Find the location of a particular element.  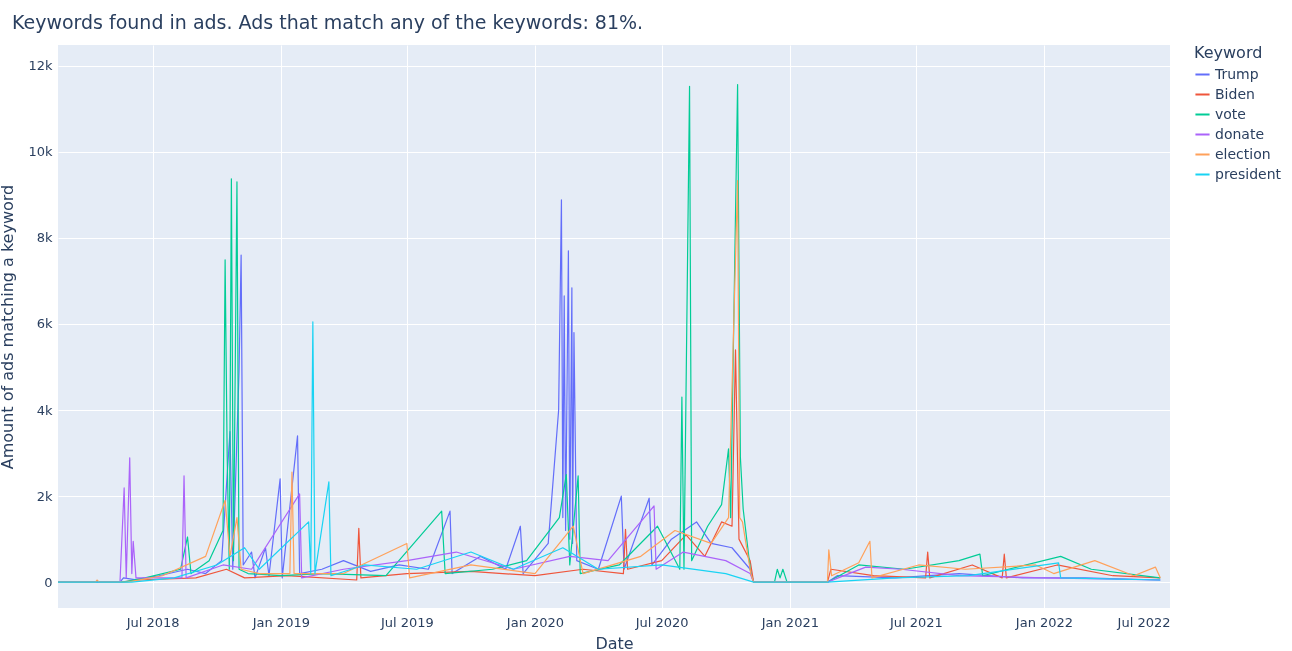

legend-label: donate is located at coordinates (1240, 133).